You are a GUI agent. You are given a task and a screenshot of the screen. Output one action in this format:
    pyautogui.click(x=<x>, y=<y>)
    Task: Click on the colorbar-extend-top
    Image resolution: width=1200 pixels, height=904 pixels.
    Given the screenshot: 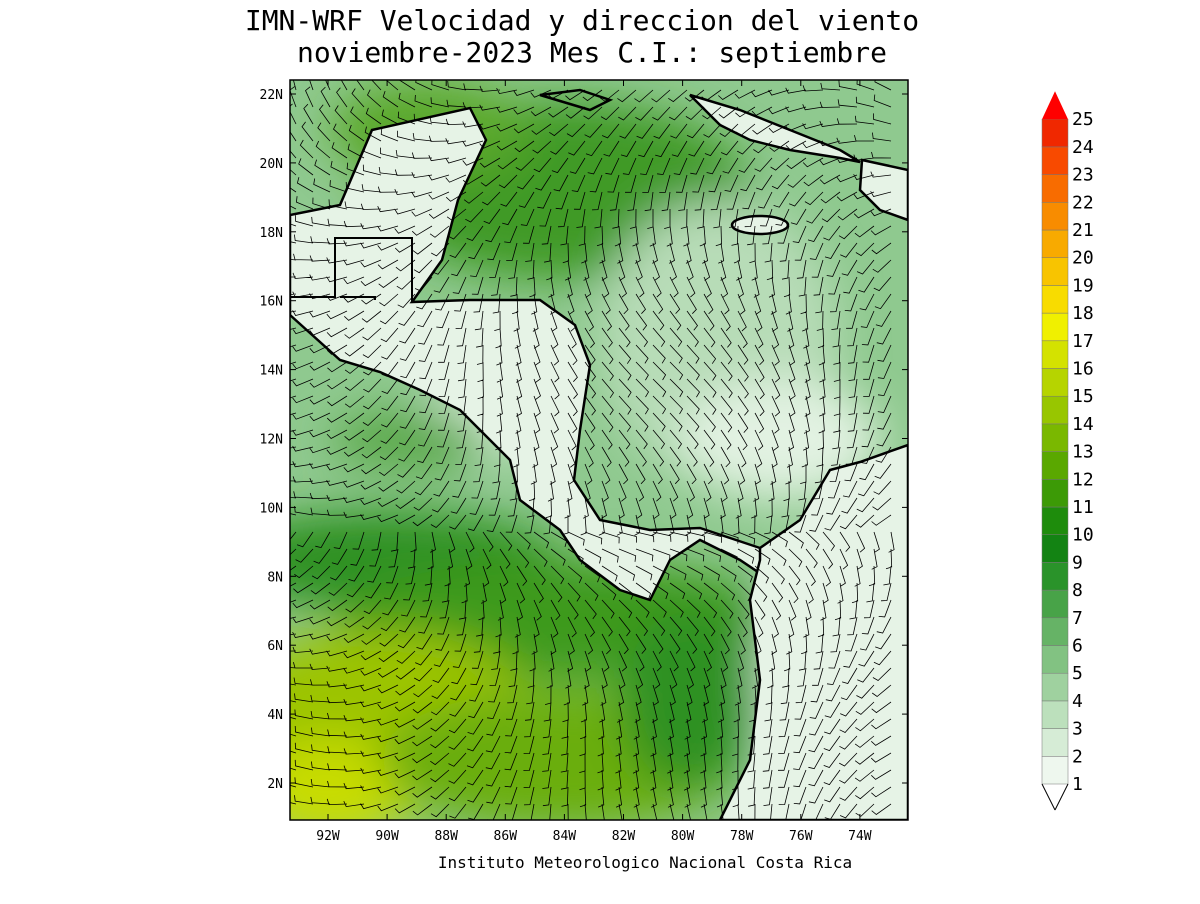 What is the action you would take?
    pyautogui.click(x=1055, y=105)
    